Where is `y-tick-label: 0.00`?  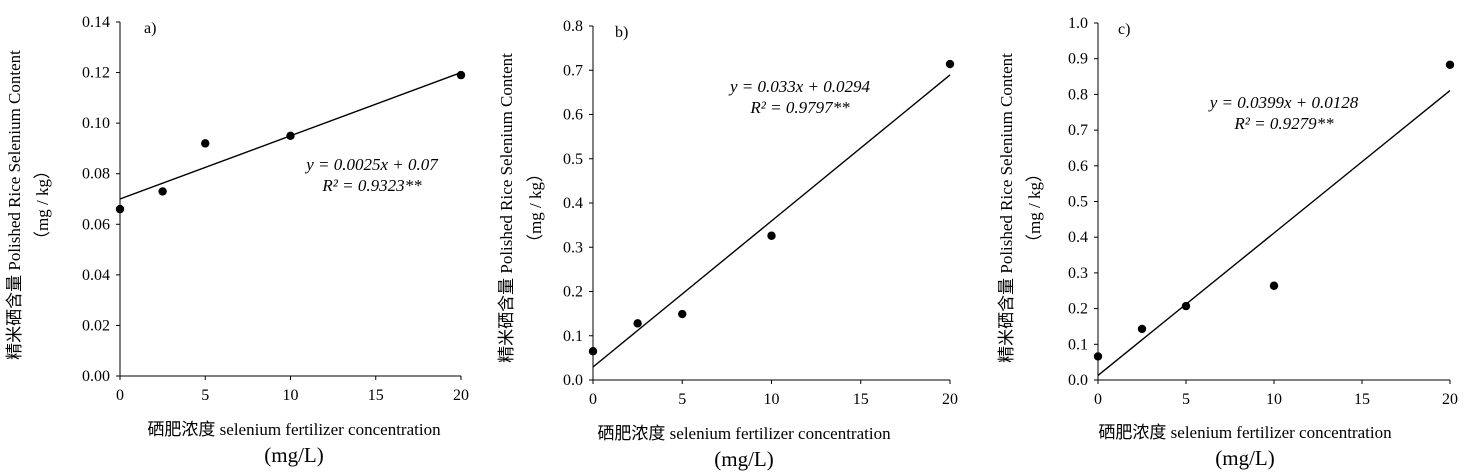
y-tick-label: 0.00 is located at coordinates (96, 376).